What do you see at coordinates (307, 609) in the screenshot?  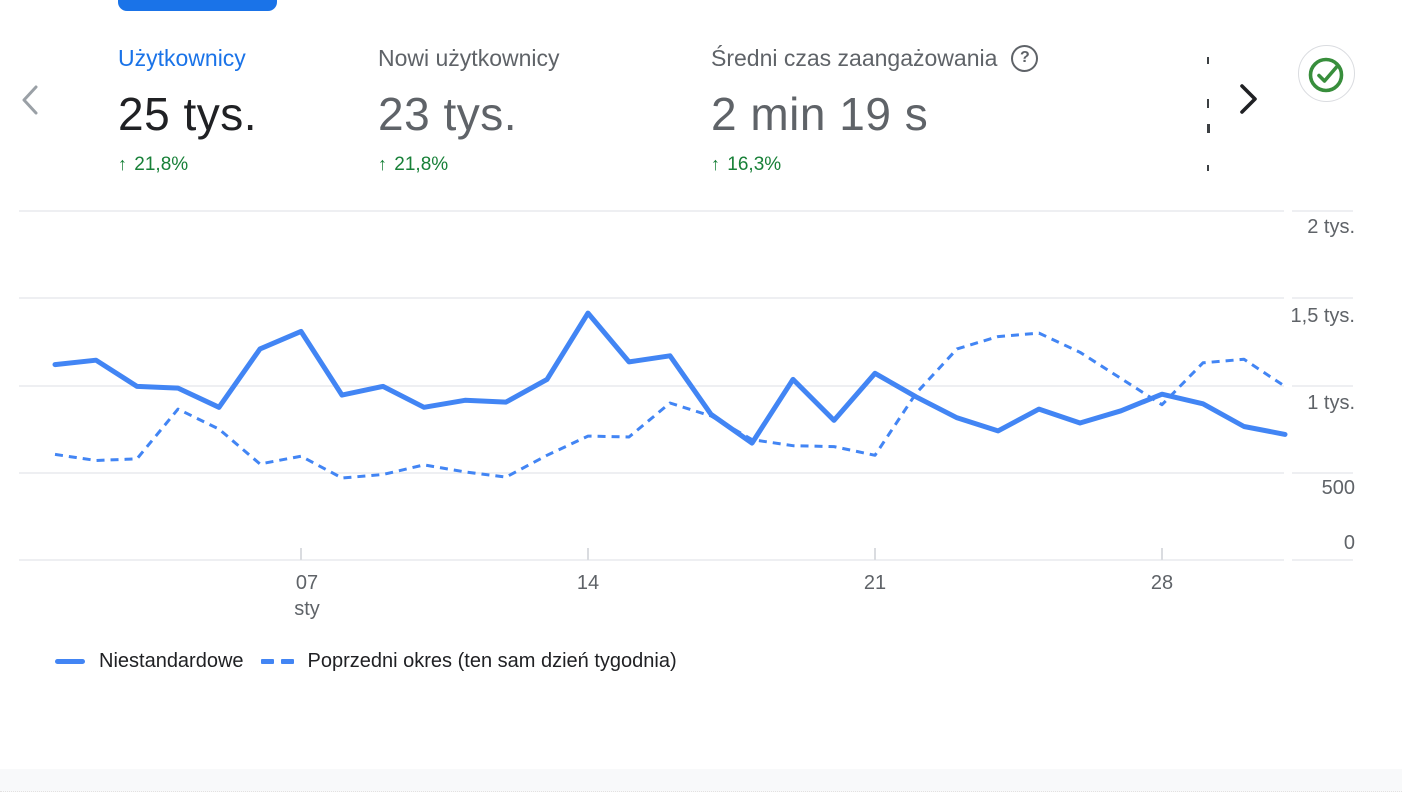 I see `x-tick-month-label: sty` at bounding box center [307, 609].